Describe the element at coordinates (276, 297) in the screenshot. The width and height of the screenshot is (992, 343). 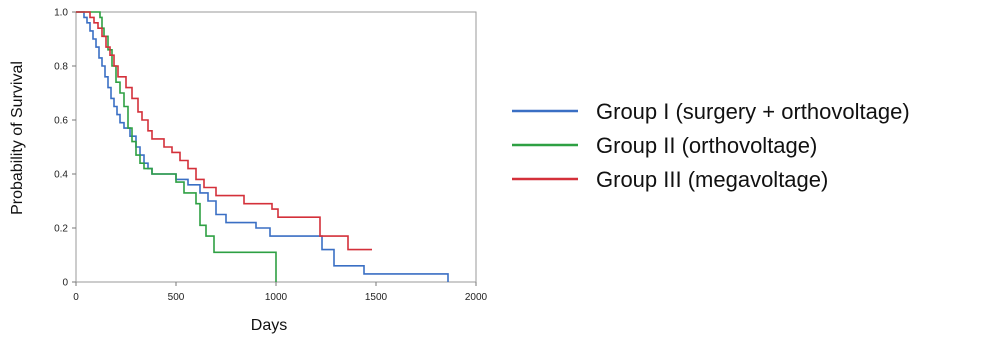
I see `x-tick-label: 1000` at that location.